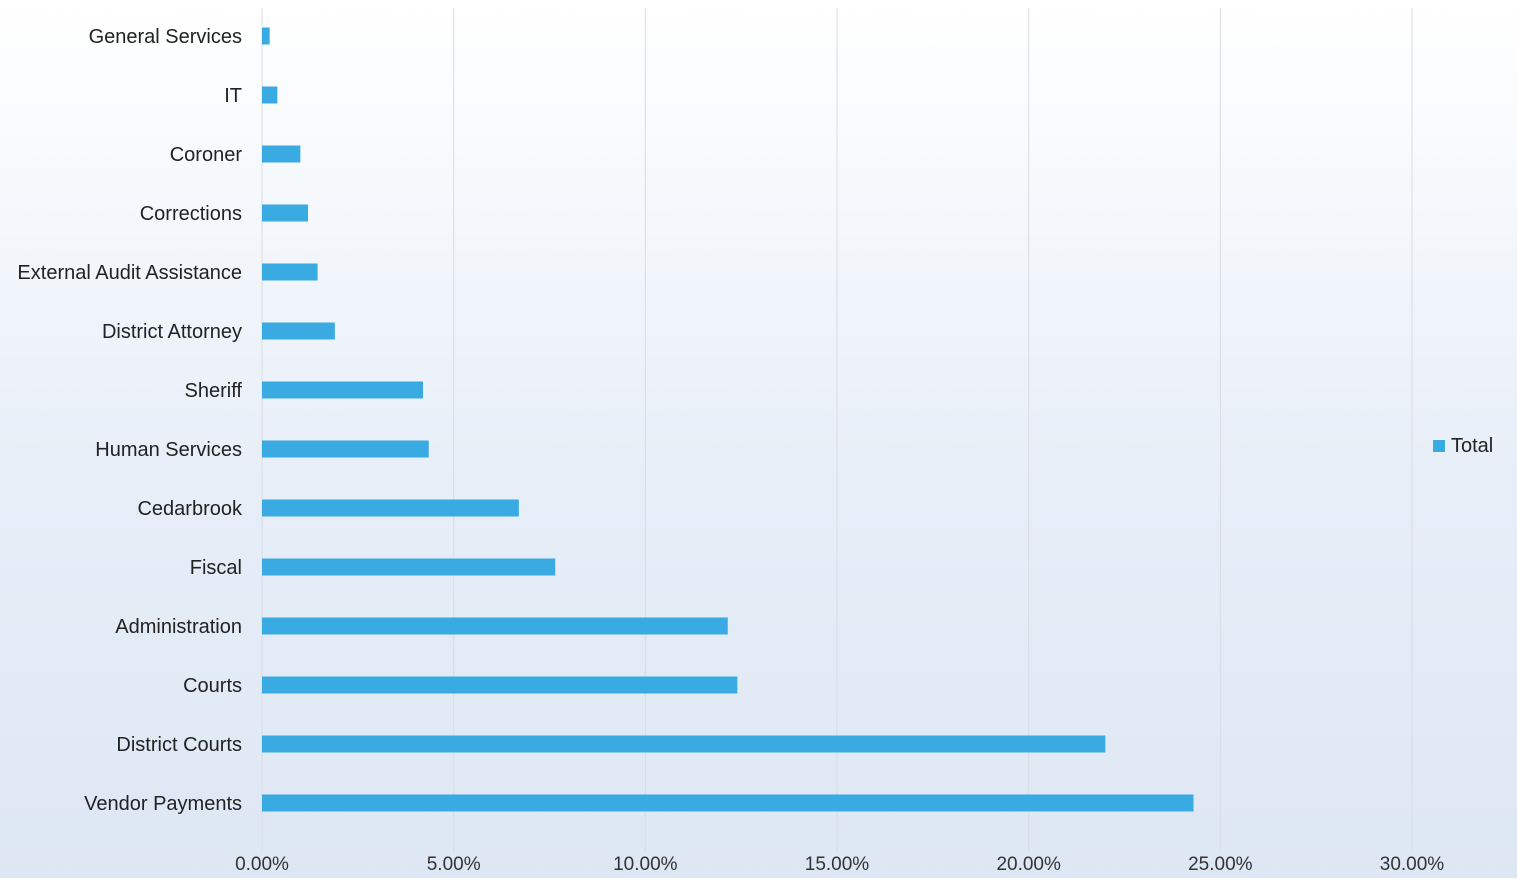 The image size is (1517, 883). I want to click on bar-fiscal, so click(409, 567).